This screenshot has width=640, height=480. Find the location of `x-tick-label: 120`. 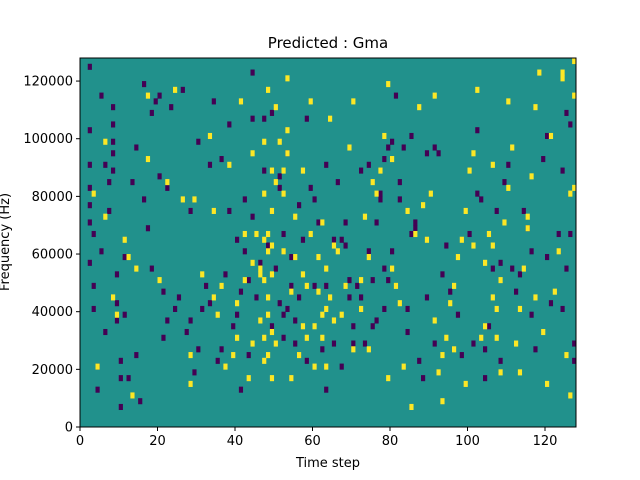

x-tick-label: 120 is located at coordinates (545, 441).